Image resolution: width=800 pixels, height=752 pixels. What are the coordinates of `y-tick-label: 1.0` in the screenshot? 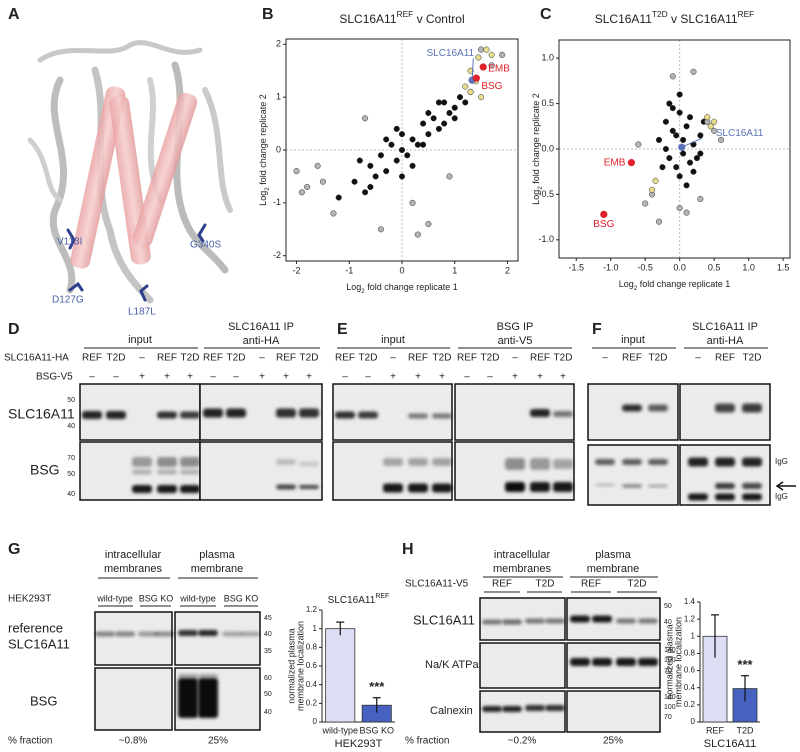 It's located at (547, 58).